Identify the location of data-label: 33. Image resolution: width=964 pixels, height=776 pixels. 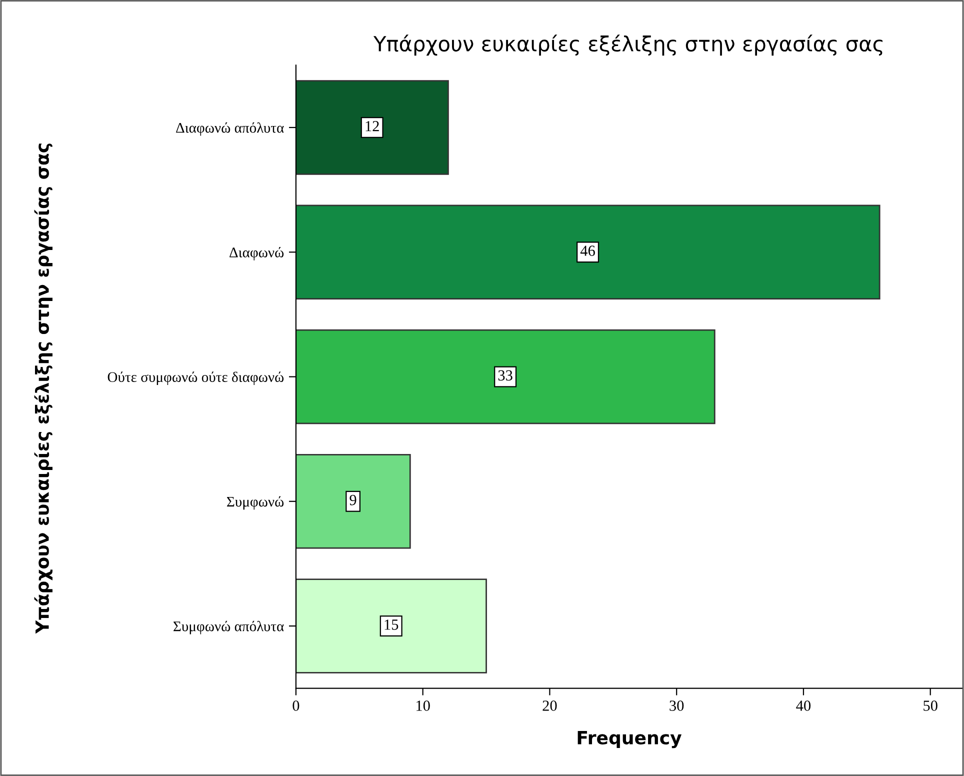
(505, 375).